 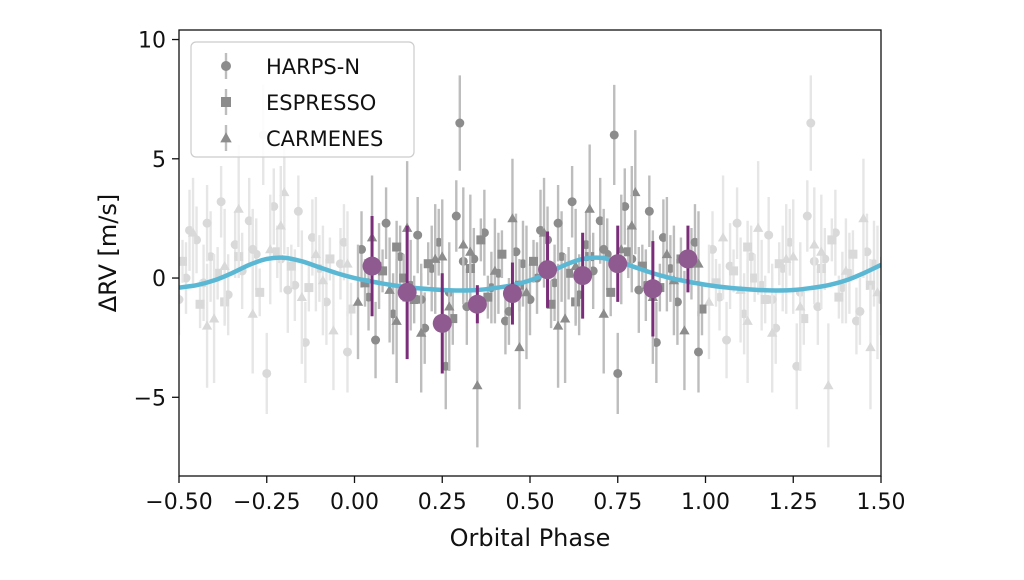 I want to click on legend-label: CARMENES, so click(x=324, y=139).